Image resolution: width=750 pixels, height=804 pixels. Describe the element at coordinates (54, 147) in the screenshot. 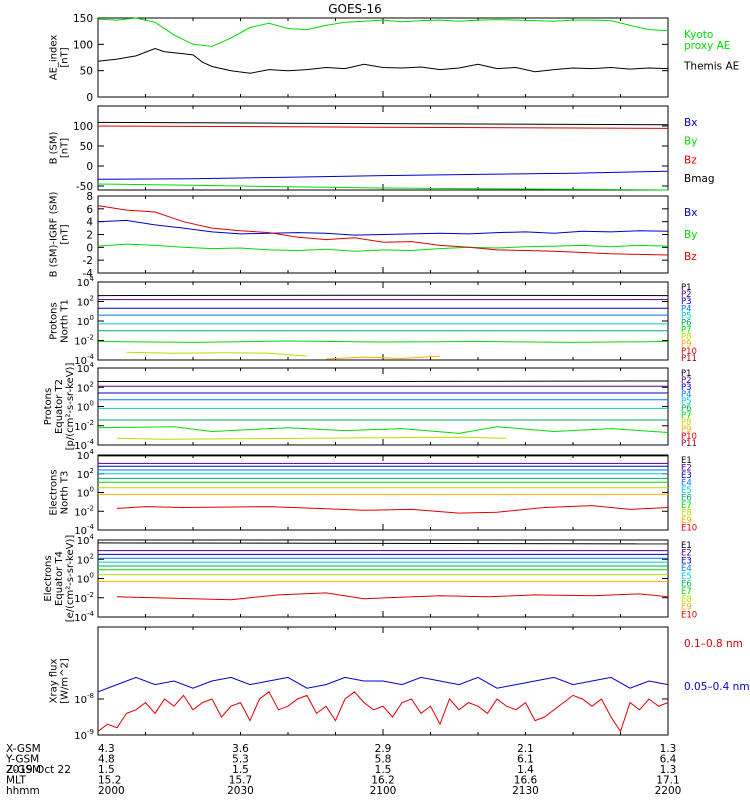

I see `y-axis-label: B (SM)` at that location.